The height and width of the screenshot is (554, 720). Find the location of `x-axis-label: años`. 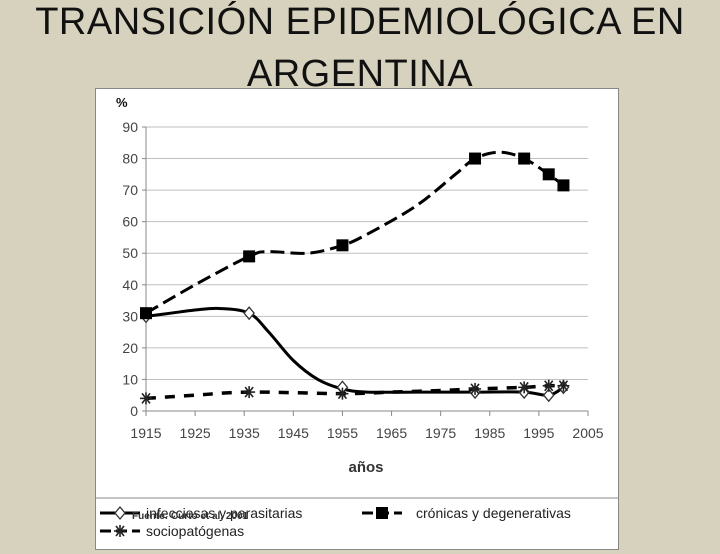

x-axis-label: años is located at coordinates (365, 467).